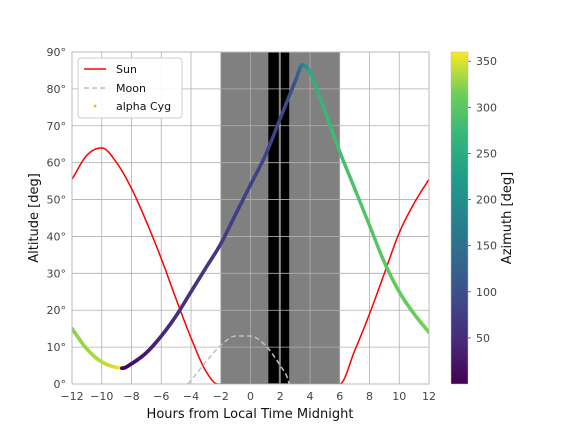 Image resolution: width=576 pixels, height=432 pixels. What do you see at coordinates (57, 126) in the screenshot?
I see `y-tick-label: 70°` at bounding box center [57, 126].